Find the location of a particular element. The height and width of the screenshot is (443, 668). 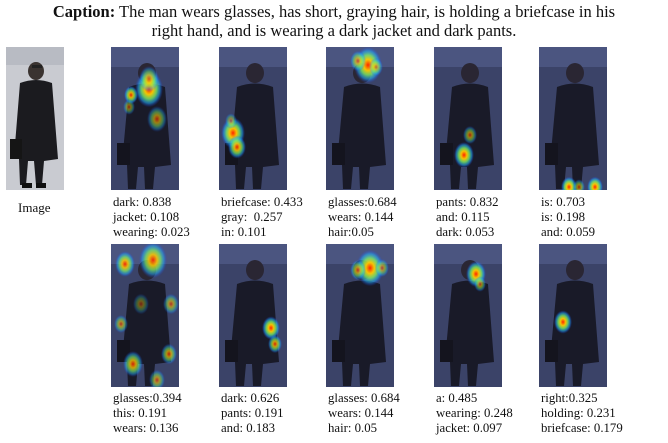

word-scores-r1-c1: dark: 0.838 jacket: 0.108 wearing: 0.023 is located at coordinates (151, 217).